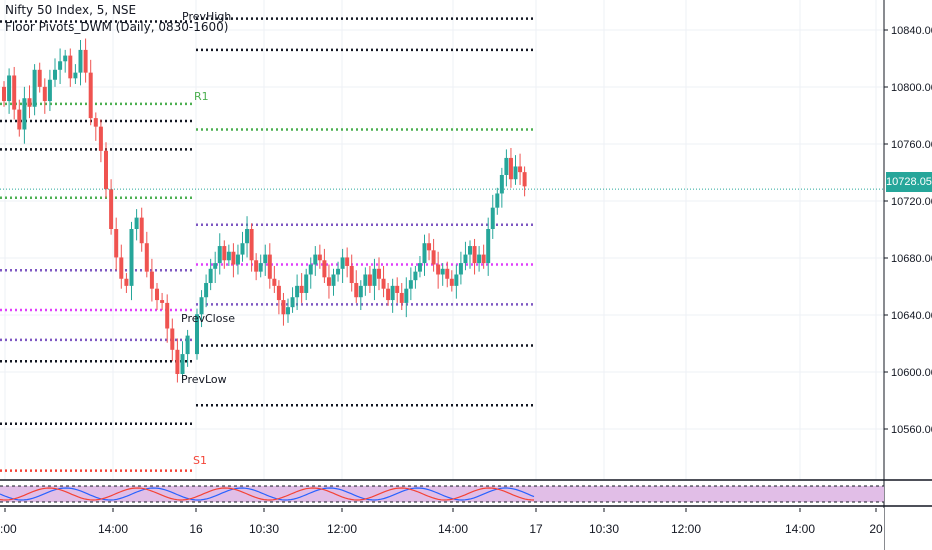 The width and height of the screenshot is (932, 550). What do you see at coordinates (911, 88) in the screenshot?
I see `price-tick-label: 10800.00` at bounding box center [911, 88].